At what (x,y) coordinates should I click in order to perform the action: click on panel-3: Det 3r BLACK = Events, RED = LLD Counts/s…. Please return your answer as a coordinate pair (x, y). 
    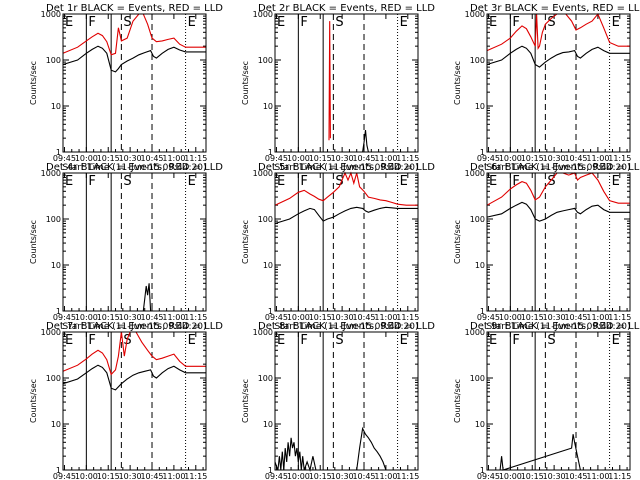
    Looking at the image, I should click on (546, 88).